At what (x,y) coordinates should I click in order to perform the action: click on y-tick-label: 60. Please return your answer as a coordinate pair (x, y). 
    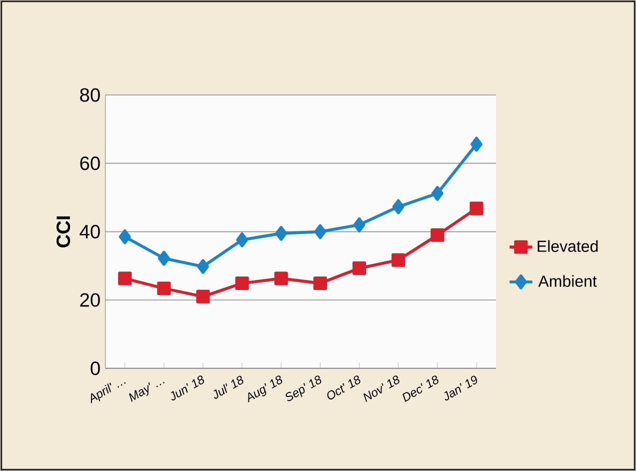
    Looking at the image, I should click on (90, 163).